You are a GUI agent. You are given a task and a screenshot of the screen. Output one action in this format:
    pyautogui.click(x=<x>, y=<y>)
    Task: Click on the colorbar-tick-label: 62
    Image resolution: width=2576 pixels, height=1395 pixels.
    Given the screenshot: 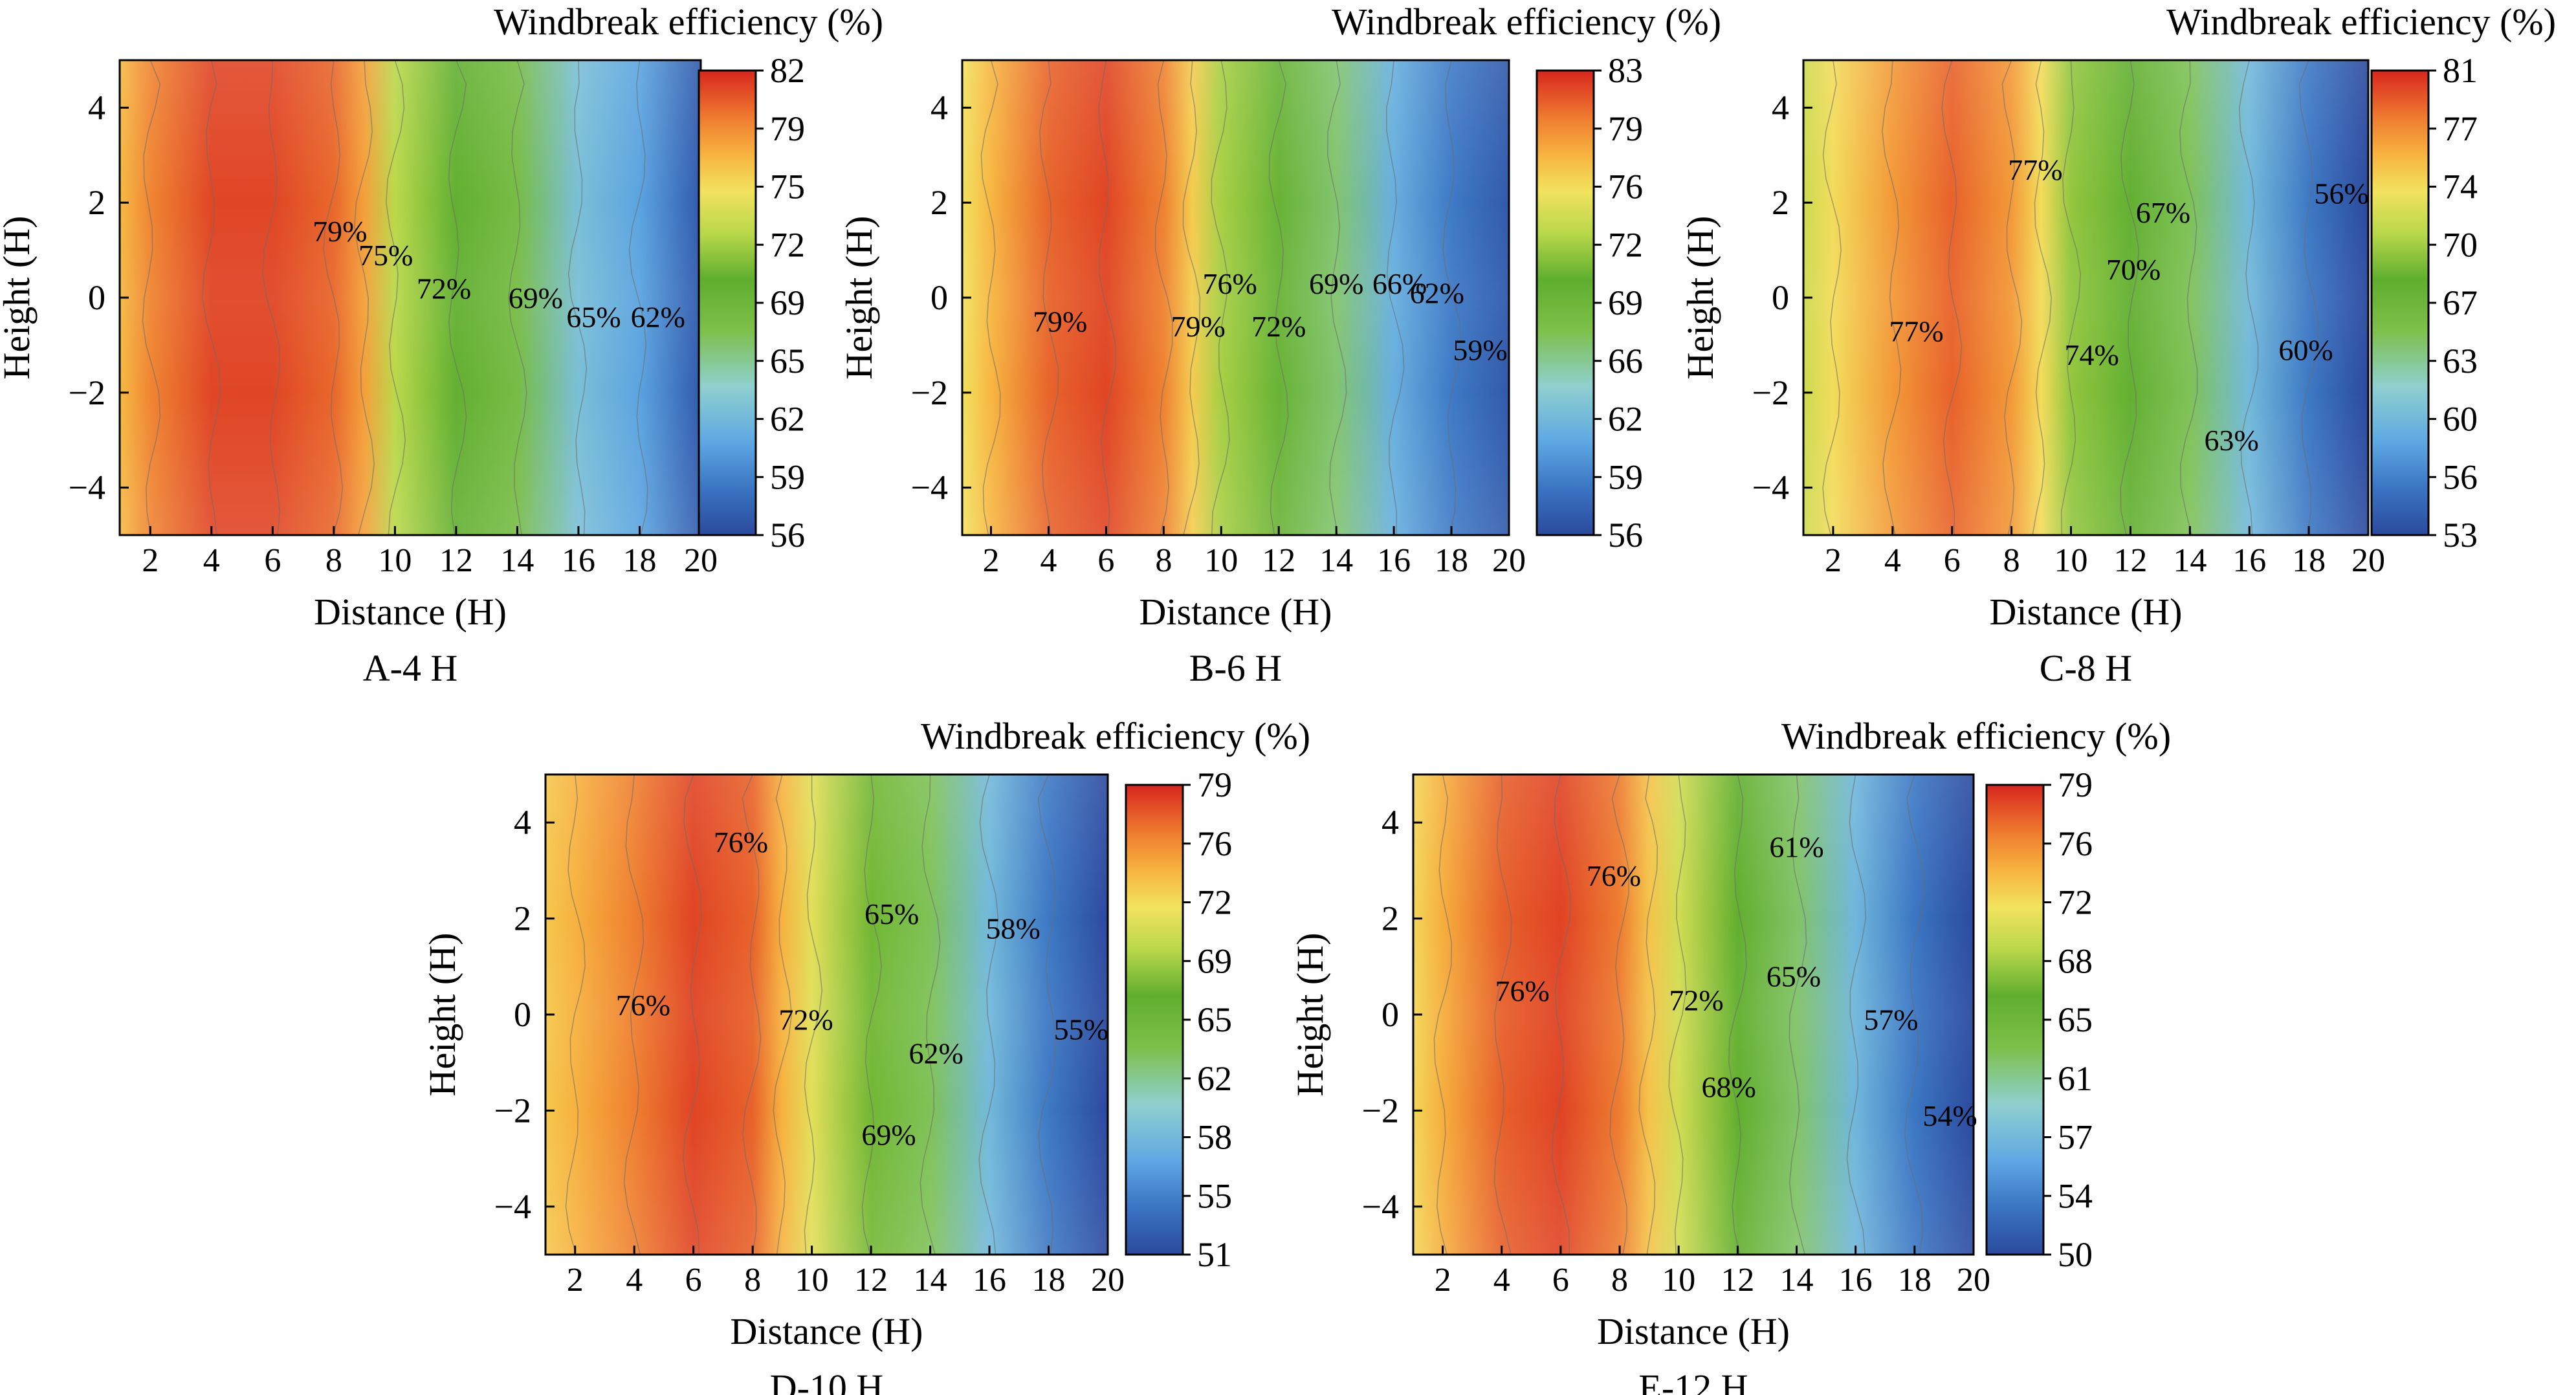 What is the action you would take?
    pyautogui.click(x=1214, y=1078)
    